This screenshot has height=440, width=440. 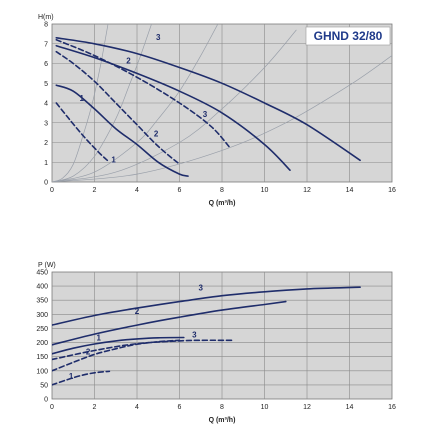 I want to click on y-tick-label: 250, so click(x=42, y=329).